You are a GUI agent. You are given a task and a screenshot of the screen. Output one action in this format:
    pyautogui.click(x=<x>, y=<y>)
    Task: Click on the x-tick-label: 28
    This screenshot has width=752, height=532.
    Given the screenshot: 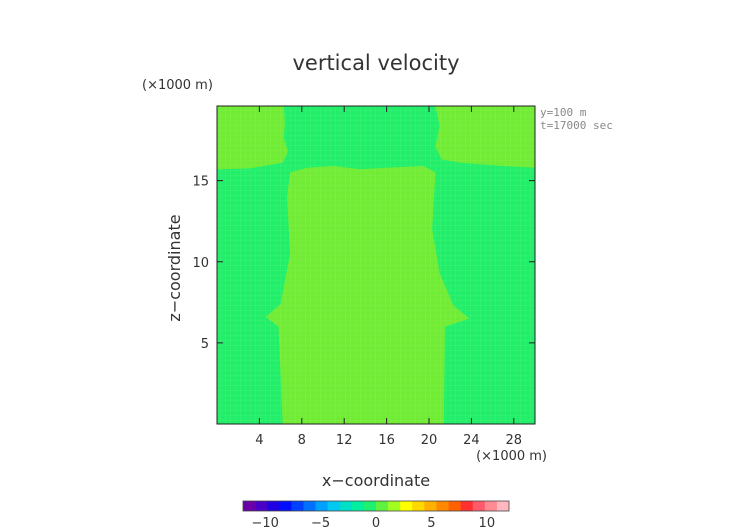 What is the action you would take?
    pyautogui.click(x=514, y=440)
    